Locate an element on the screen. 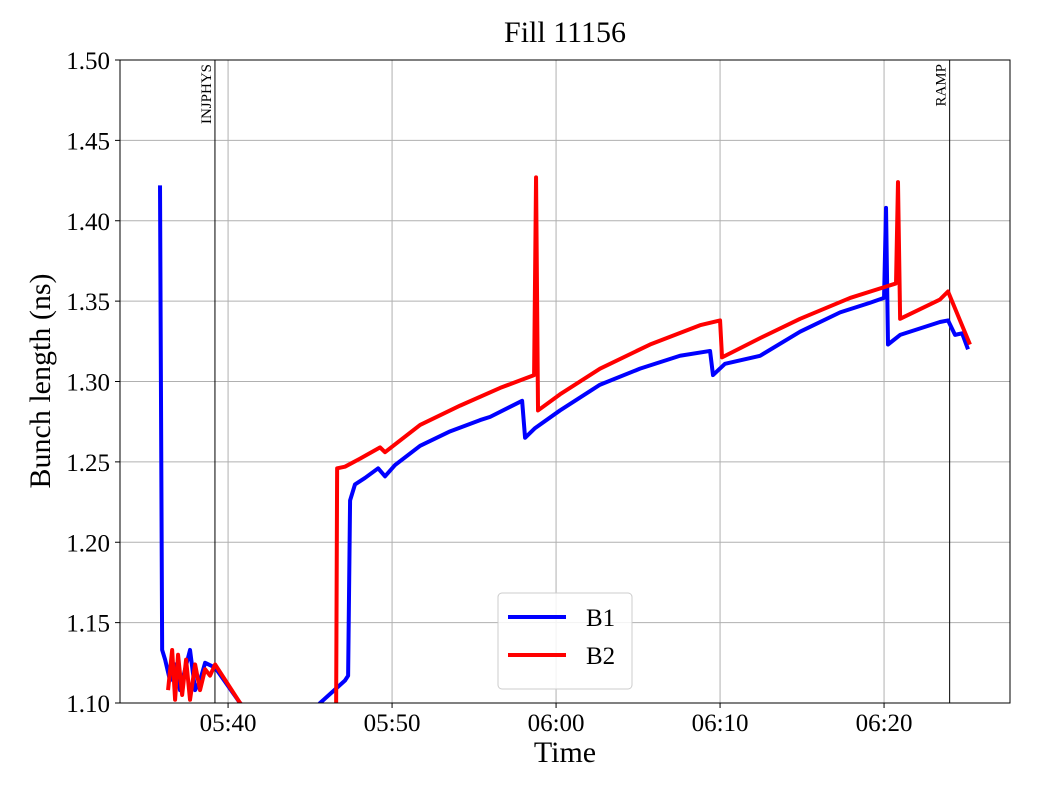 Image resolution: width=1040 pixels, height=800 pixels. event-label: RAMP is located at coordinates (942, 85).